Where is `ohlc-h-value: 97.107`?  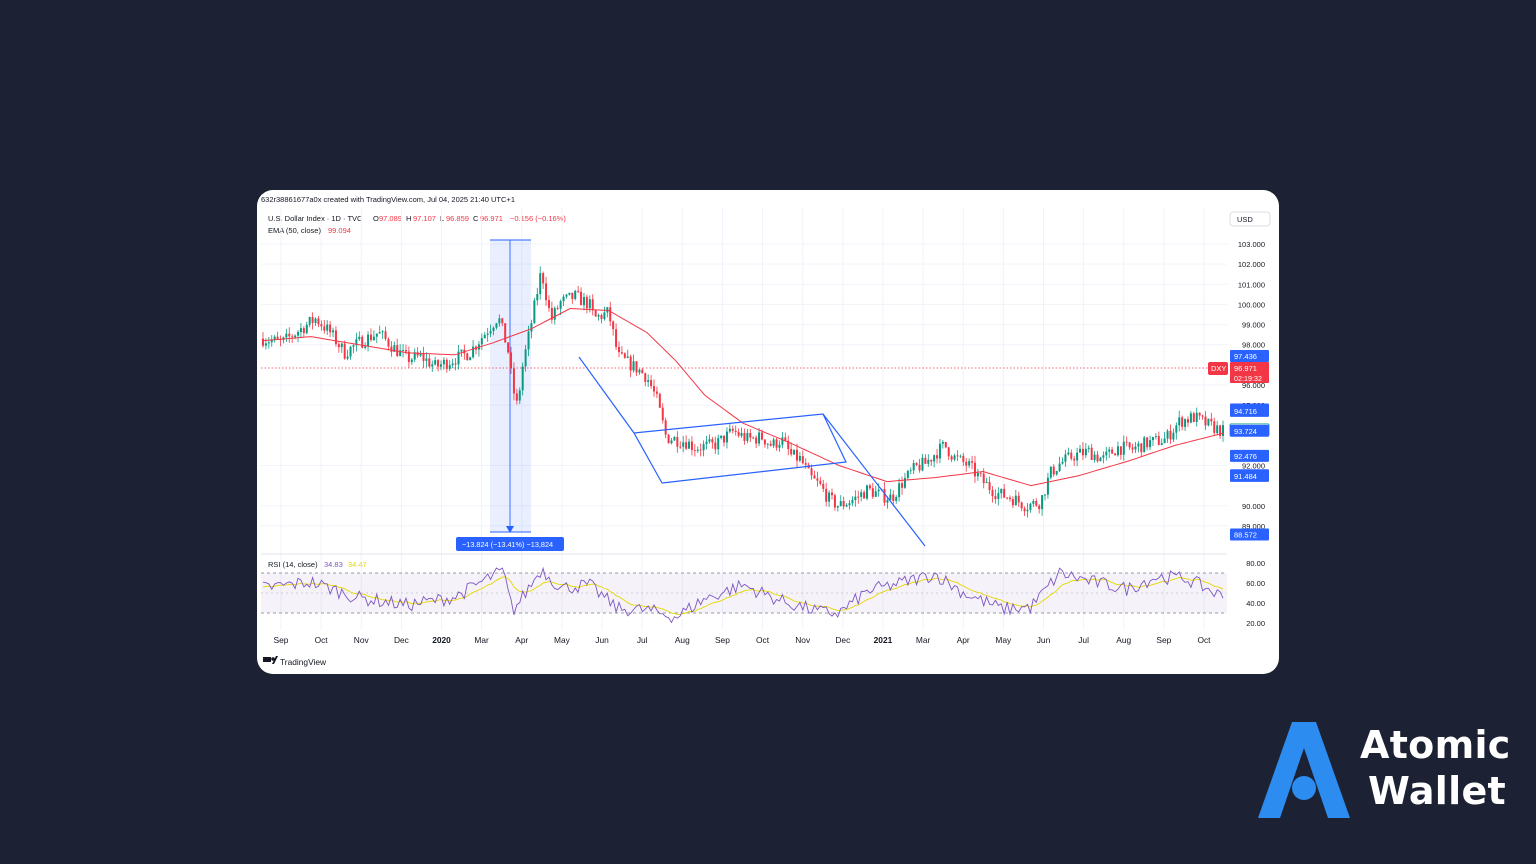 ohlc-h-value: 97.107 is located at coordinates (424, 218).